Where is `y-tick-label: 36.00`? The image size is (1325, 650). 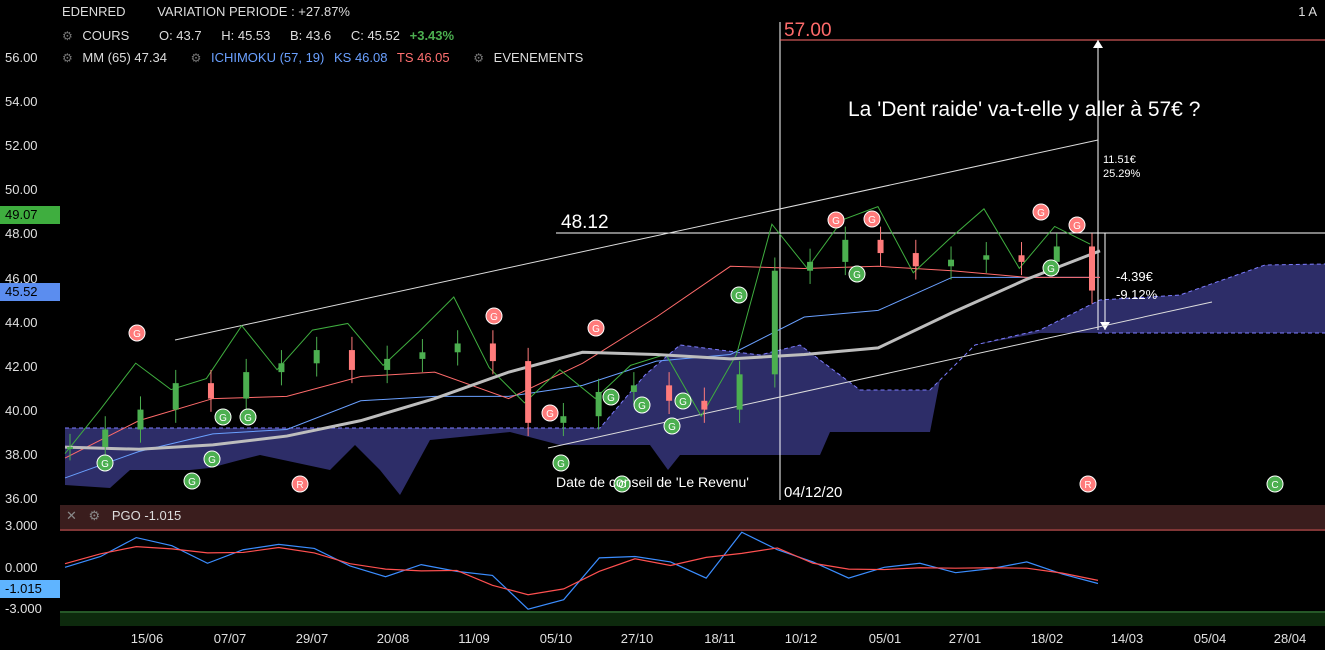 y-tick-label: 36.00 is located at coordinates (21, 498).